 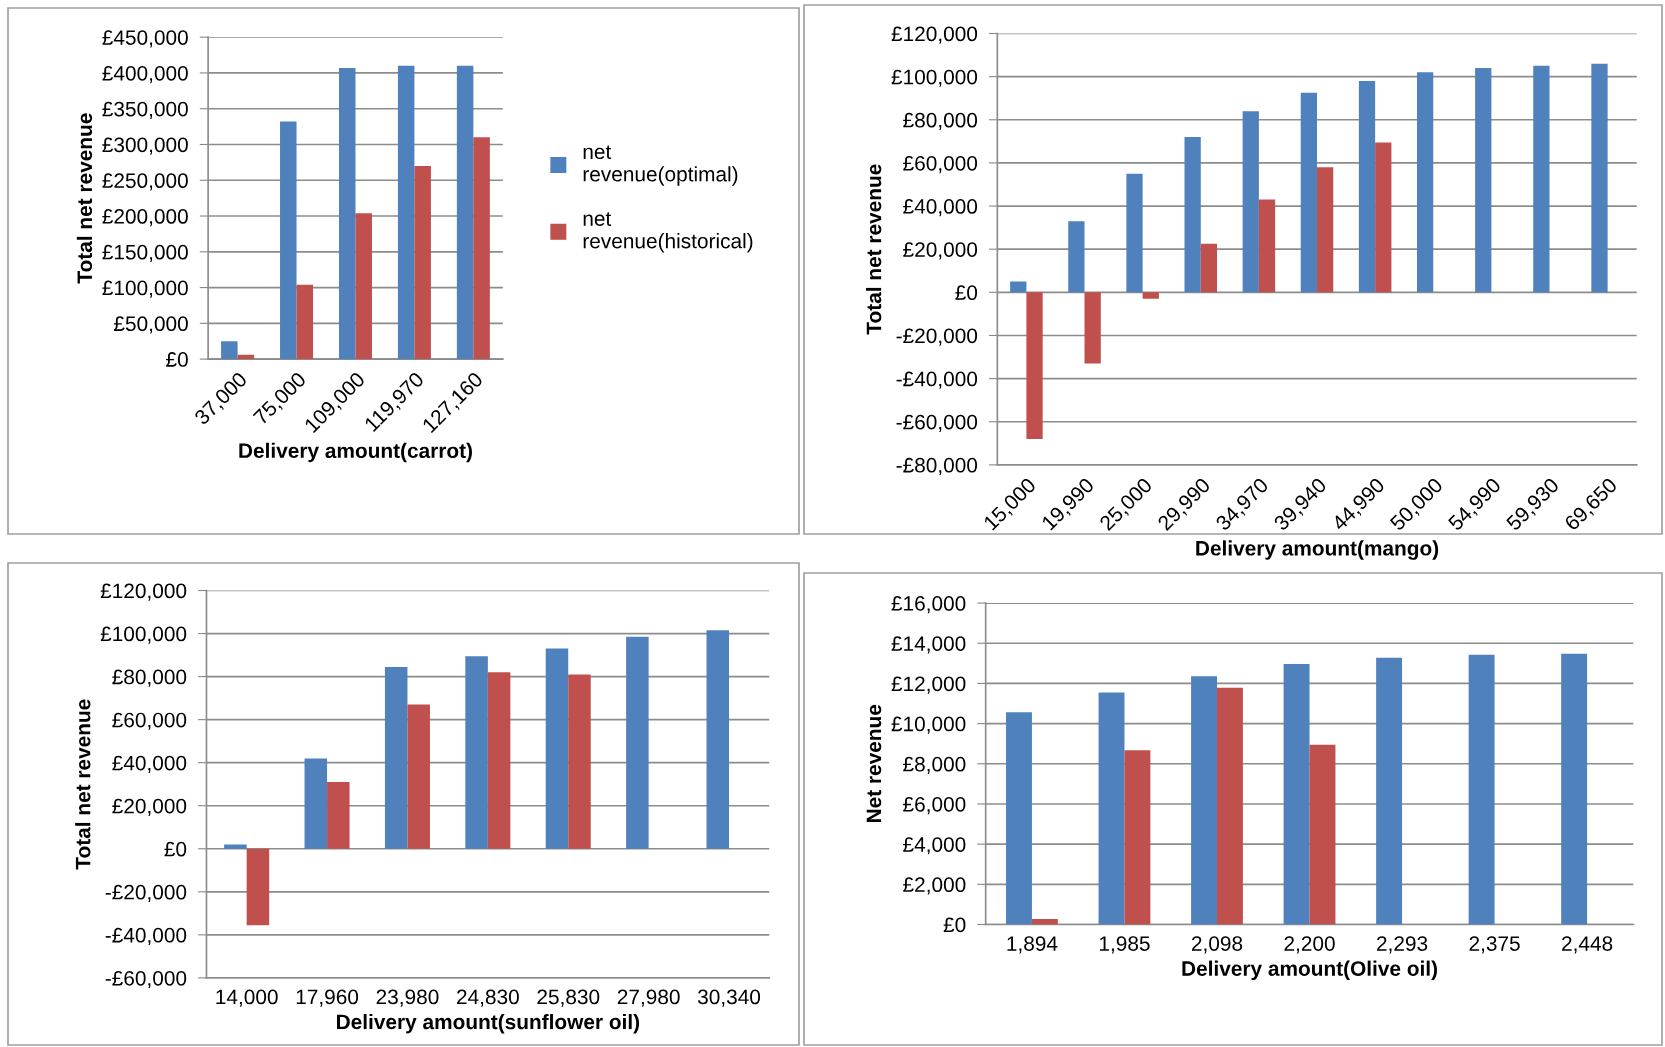 What do you see at coordinates (1309, 970) in the screenshot?
I see `x-axis-title: Delivery amount(Olive oil)` at bounding box center [1309, 970].